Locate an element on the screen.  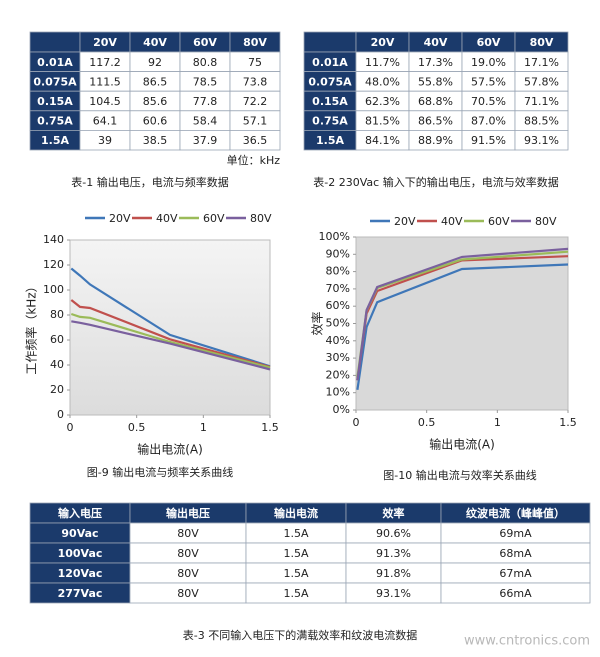
y-tick-label: 30% is located at coordinates (338, 357).